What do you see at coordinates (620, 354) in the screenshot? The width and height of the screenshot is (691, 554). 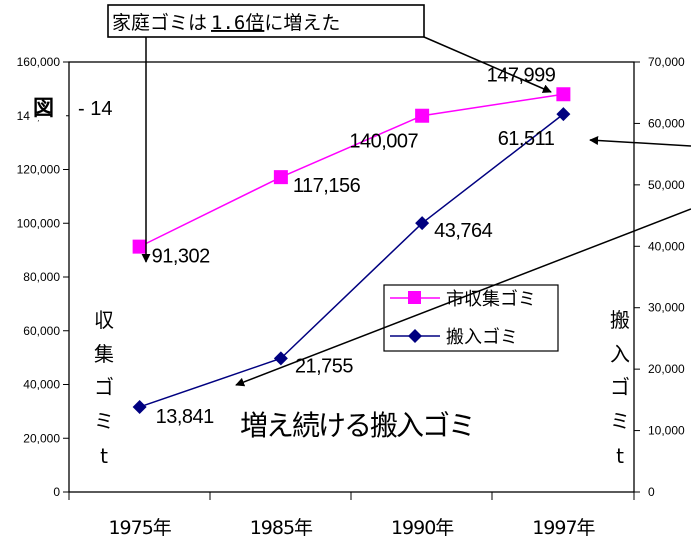 I see `right-axis-title-char: 入` at bounding box center [620, 354].